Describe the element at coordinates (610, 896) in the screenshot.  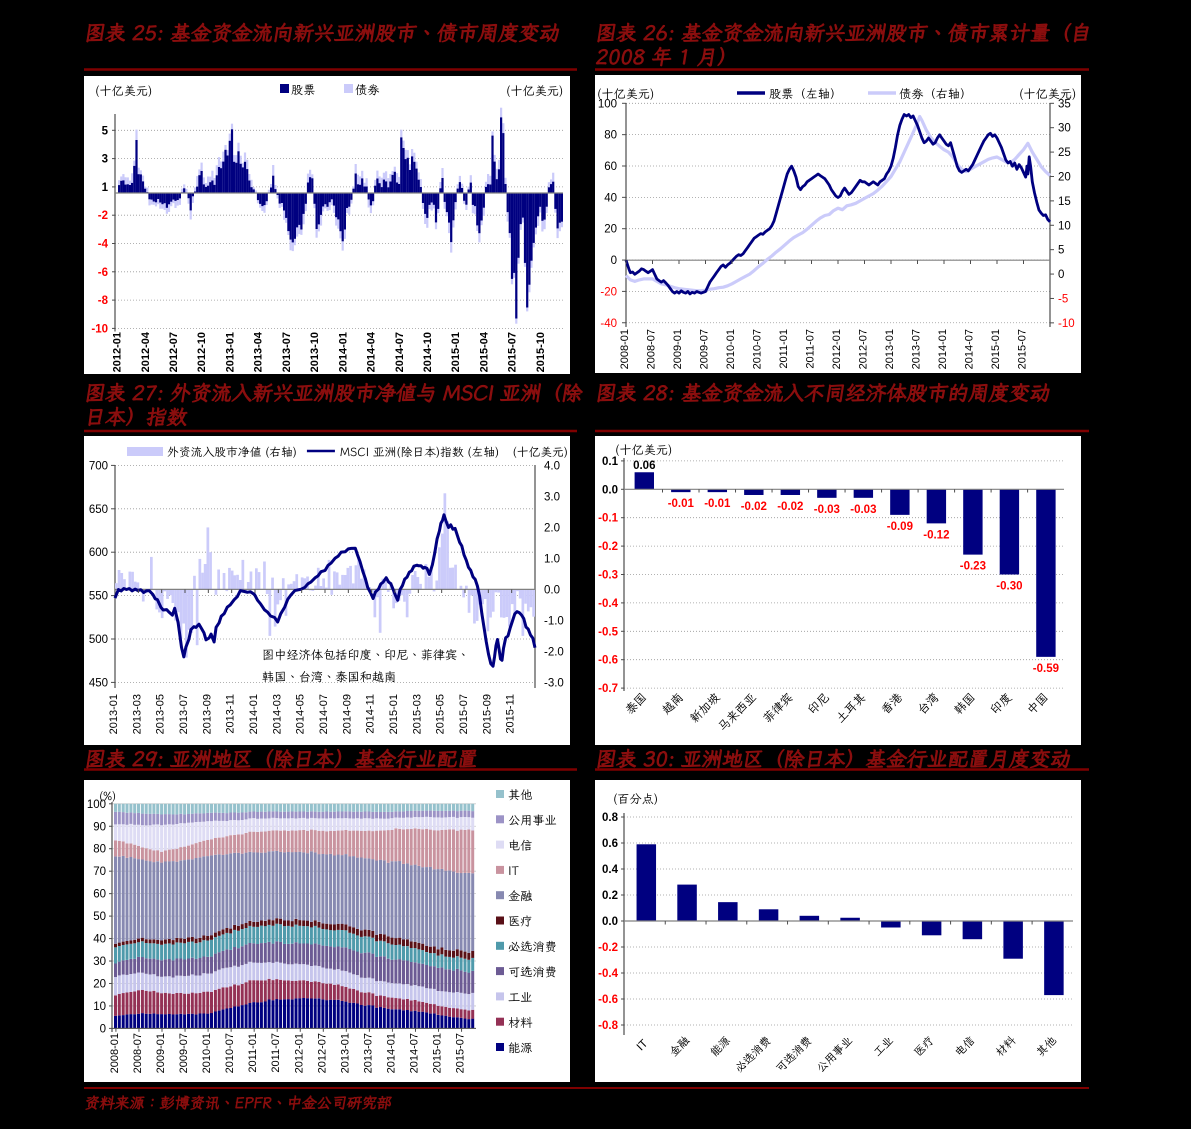
I see `svg-text: 0.2` at that location.